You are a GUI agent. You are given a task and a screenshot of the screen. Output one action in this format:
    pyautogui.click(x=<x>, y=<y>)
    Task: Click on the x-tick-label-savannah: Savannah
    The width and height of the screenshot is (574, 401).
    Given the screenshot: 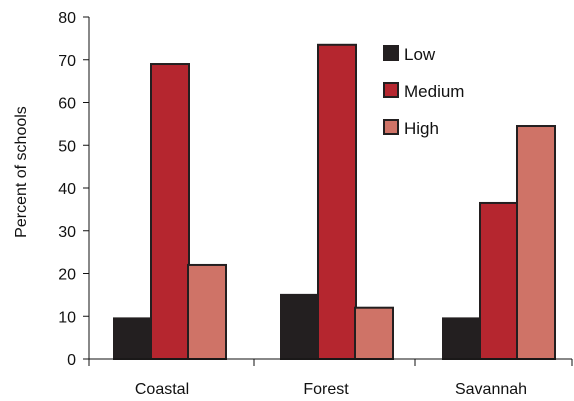 What is the action you would take?
    pyautogui.click(x=491, y=389)
    